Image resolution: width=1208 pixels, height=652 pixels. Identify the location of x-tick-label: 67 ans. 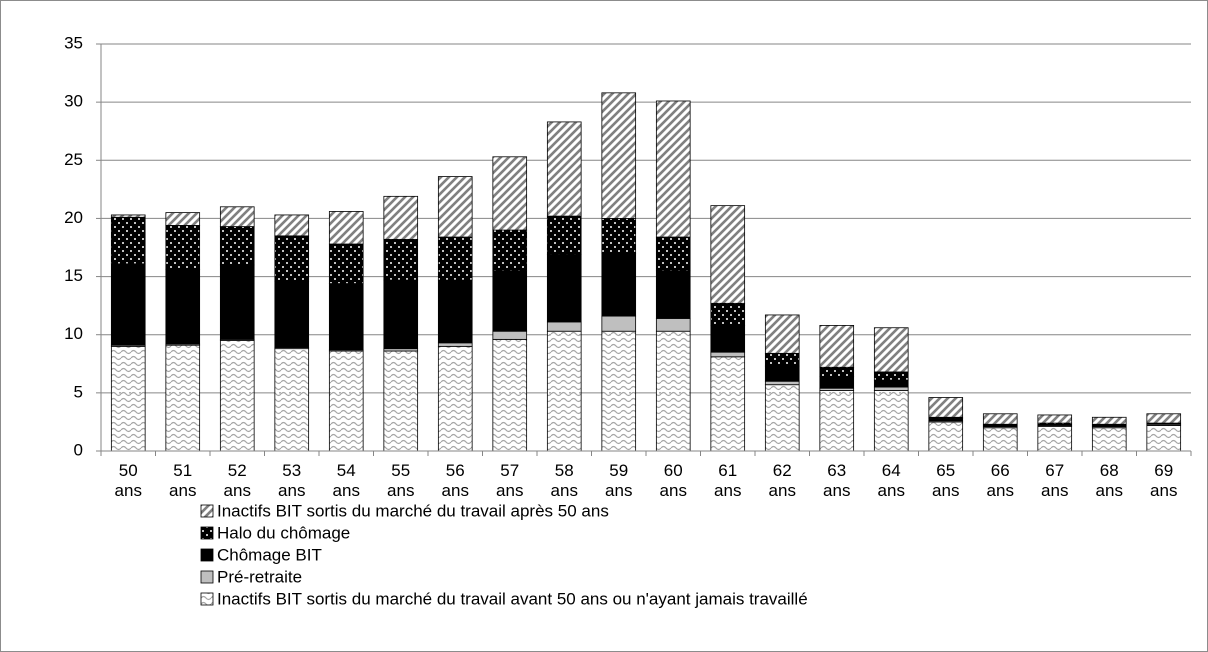
(1055, 480).